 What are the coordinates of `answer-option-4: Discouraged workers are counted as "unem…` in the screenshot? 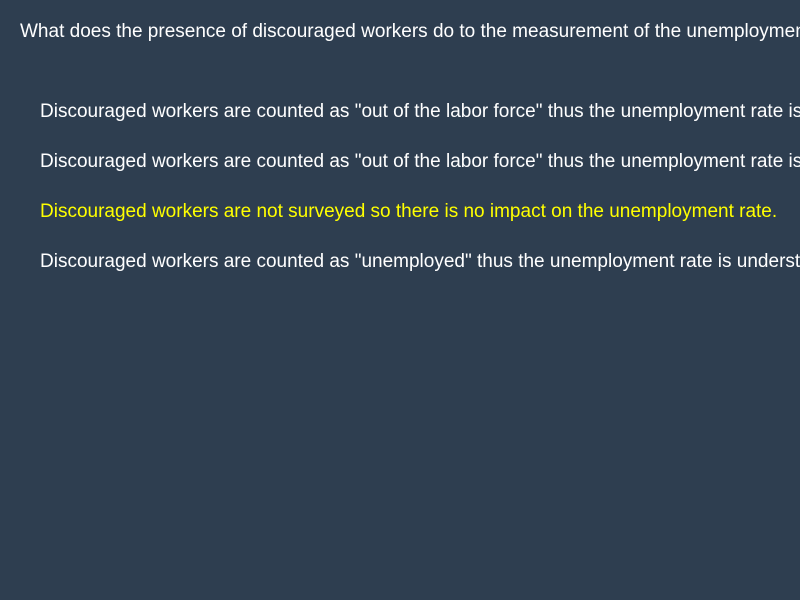 It's located at (420, 261).